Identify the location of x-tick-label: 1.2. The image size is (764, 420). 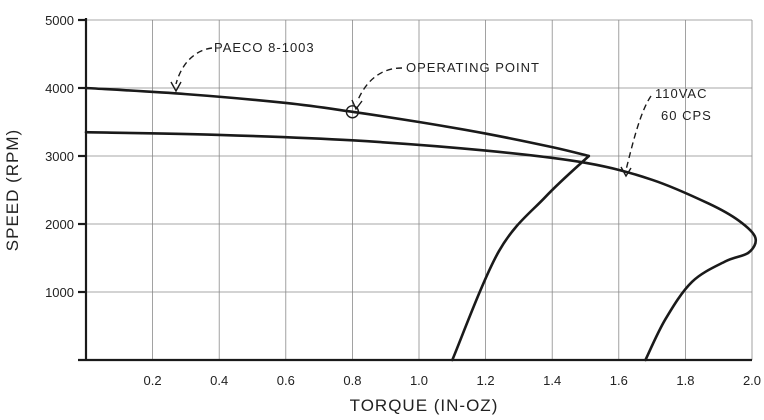
(486, 380).